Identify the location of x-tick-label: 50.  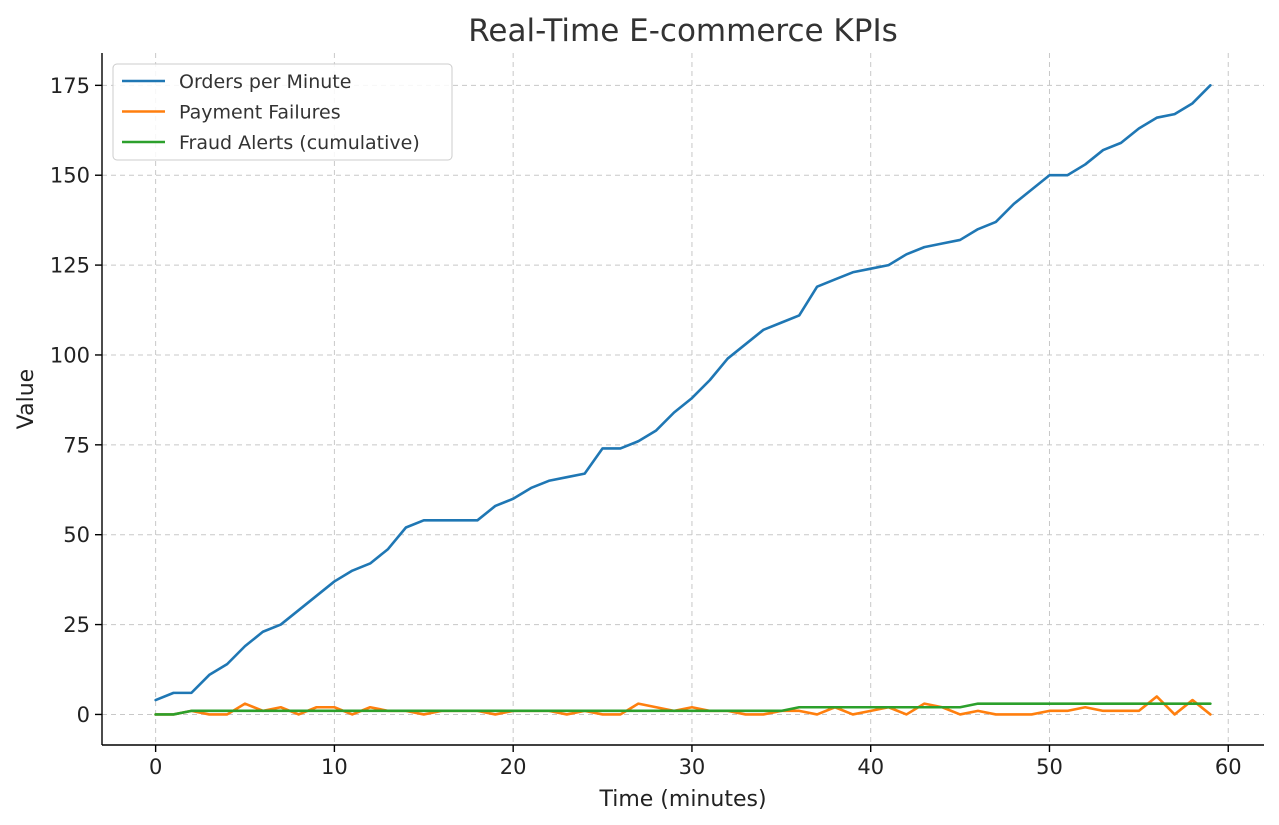
(1049, 767).